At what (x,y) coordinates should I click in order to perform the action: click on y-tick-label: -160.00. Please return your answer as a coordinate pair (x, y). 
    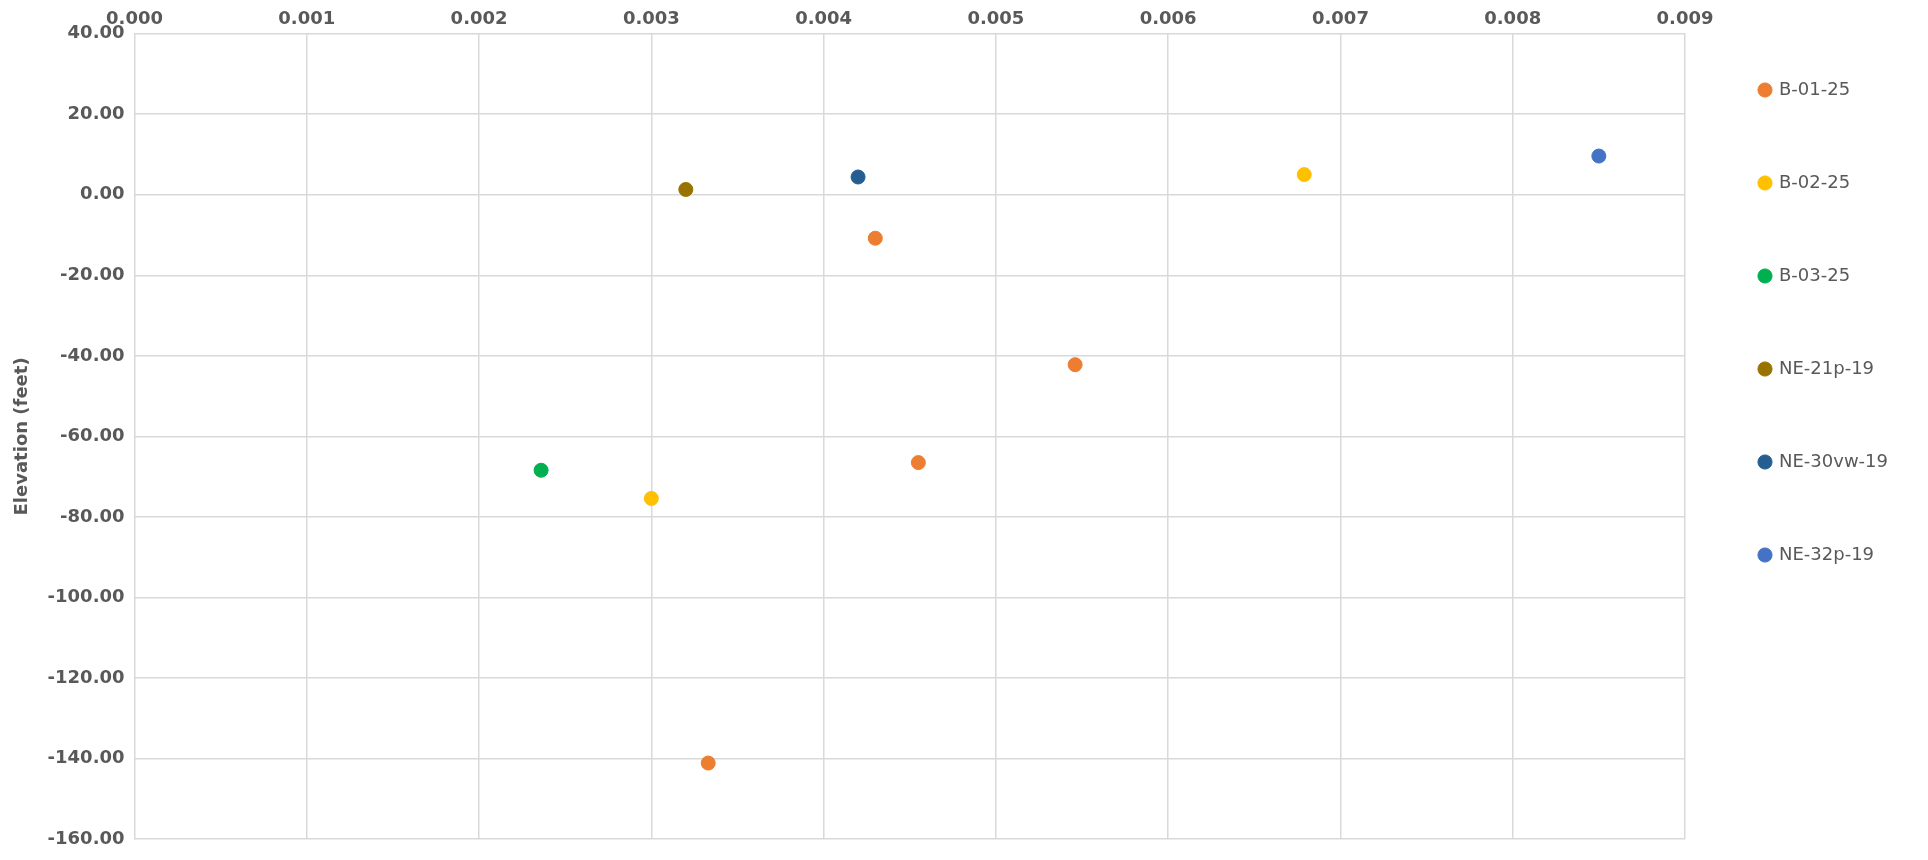
    Looking at the image, I should click on (86, 837).